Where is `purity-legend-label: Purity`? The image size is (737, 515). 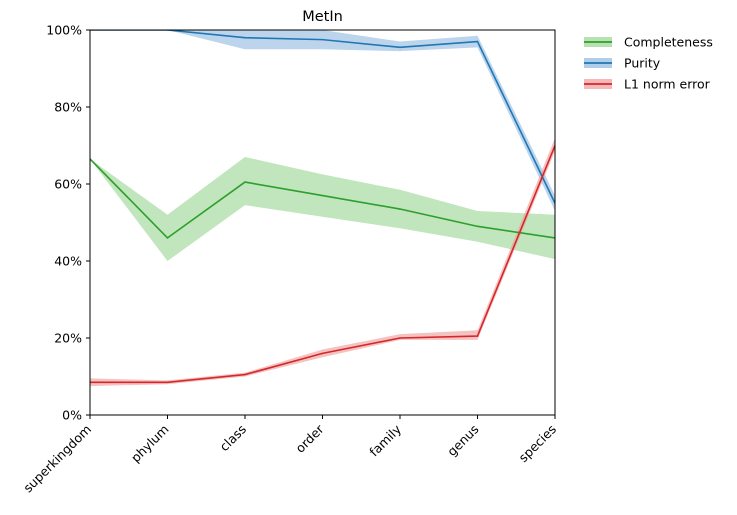 purity-legend-label: Purity is located at coordinates (642, 63).